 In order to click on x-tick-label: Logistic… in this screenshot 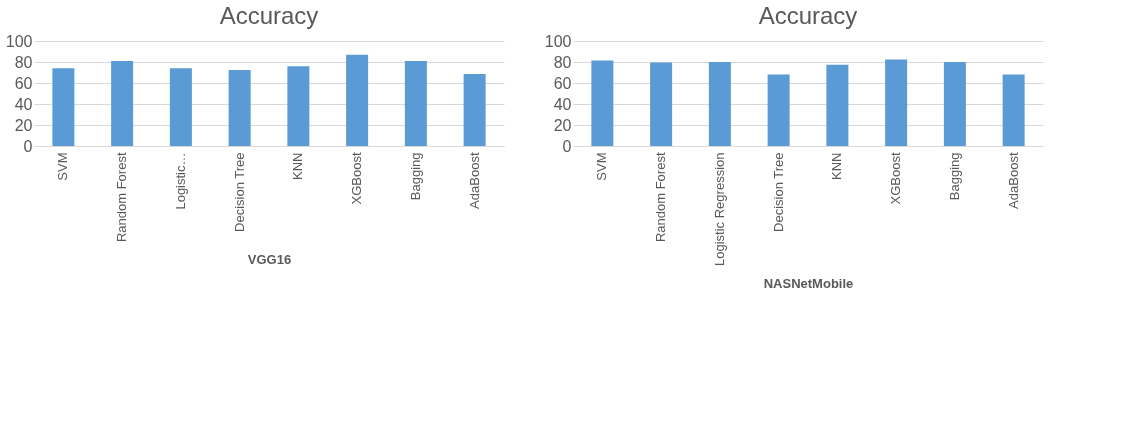, I will do `click(180, 181)`.